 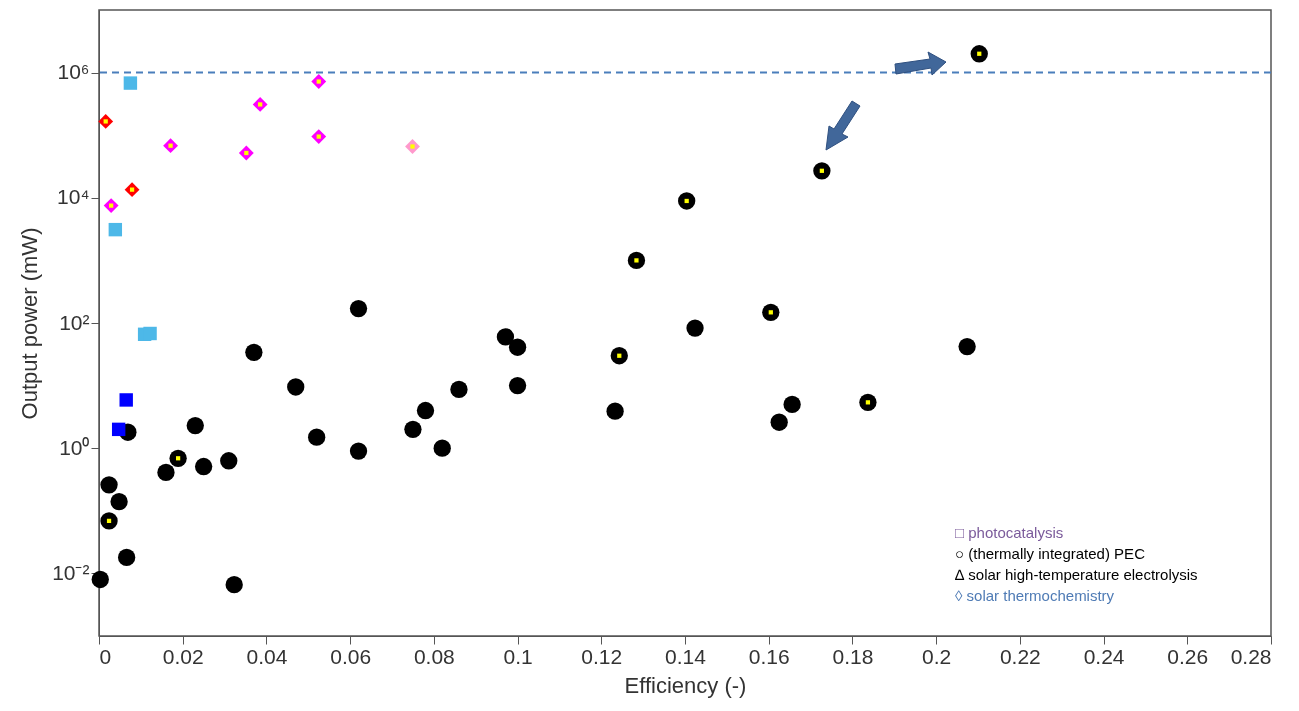 I want to click on x-tick-label: 0.16, so click(x=769, y=656).